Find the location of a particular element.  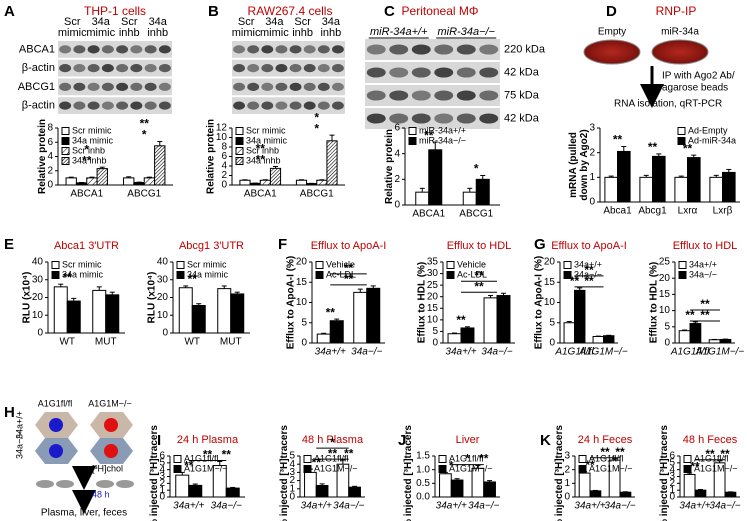

nucleus is located at coordinates (56, 425).